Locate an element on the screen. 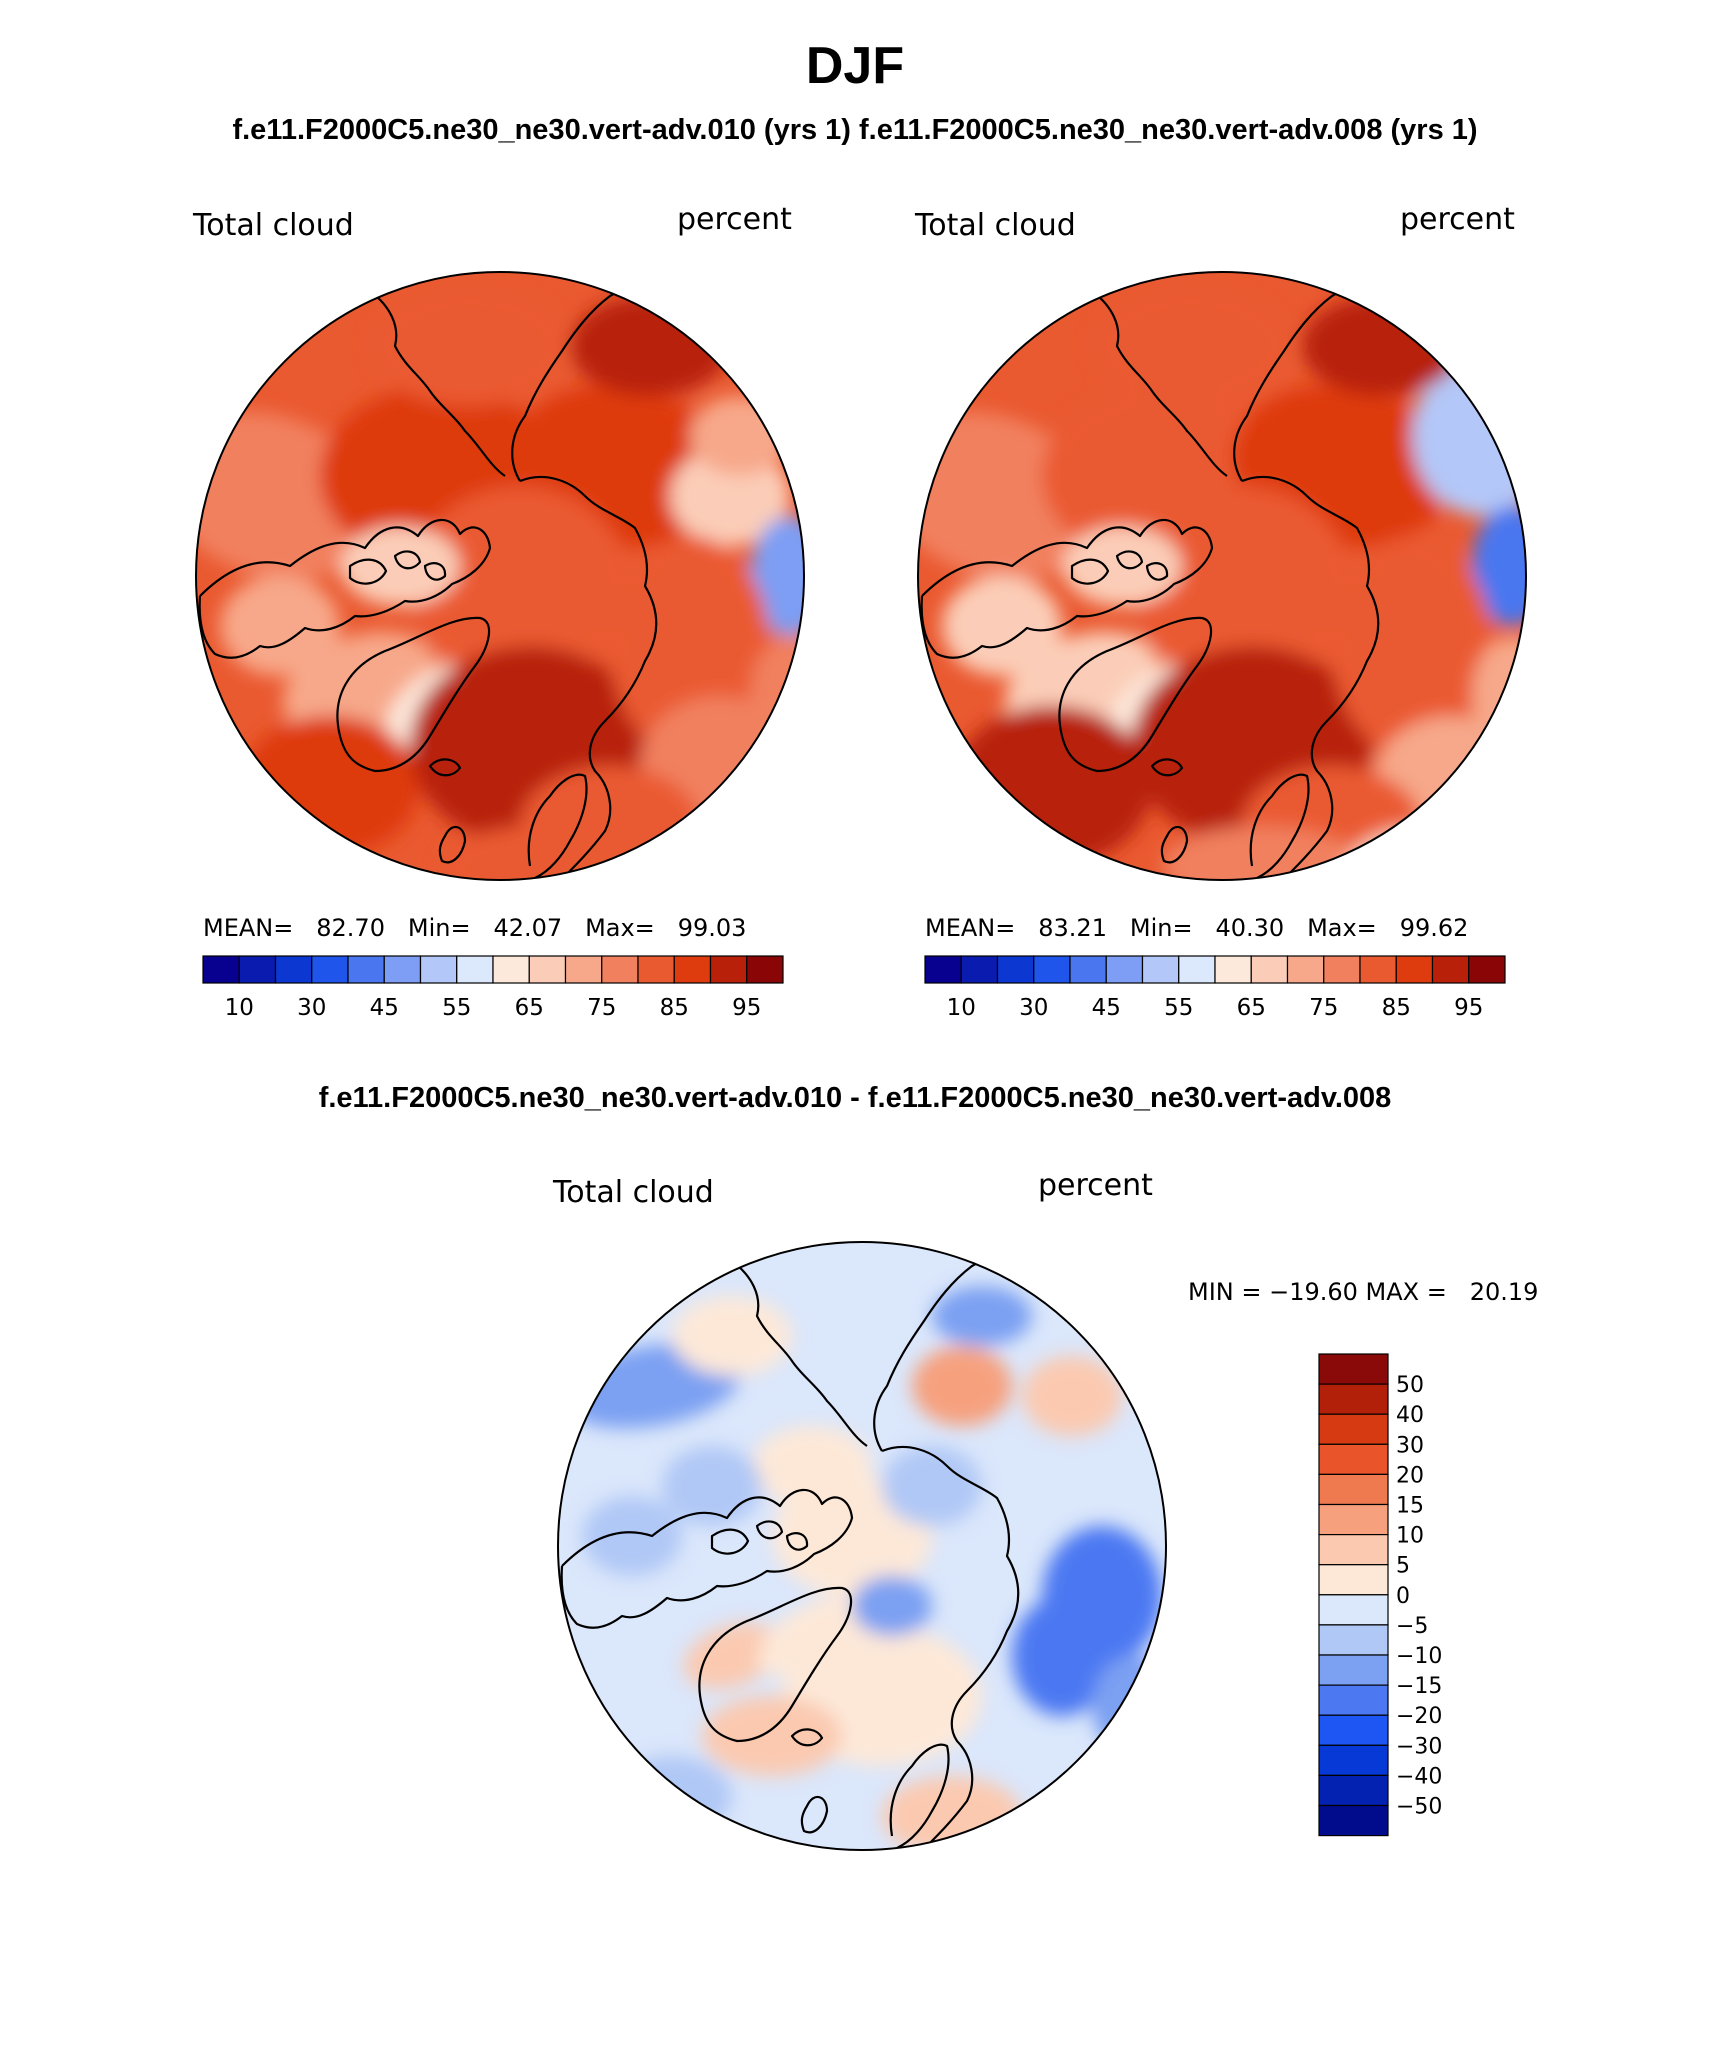  colorbar-tick-label: 50 is located at coordinates (1410, 1385).